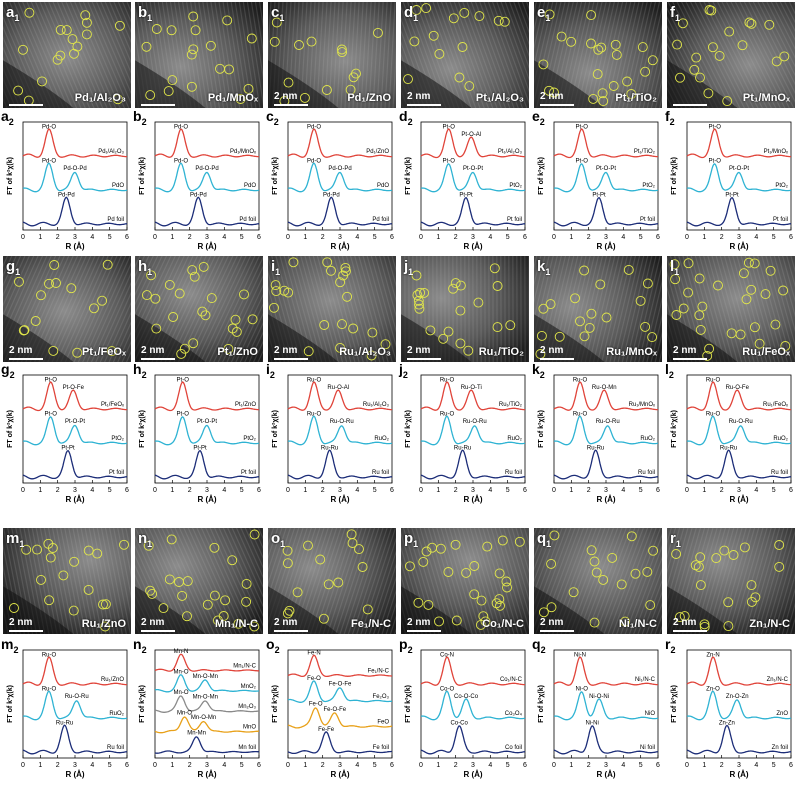  I want to click on peak-label: Pd-Pd, so click(331, 196).